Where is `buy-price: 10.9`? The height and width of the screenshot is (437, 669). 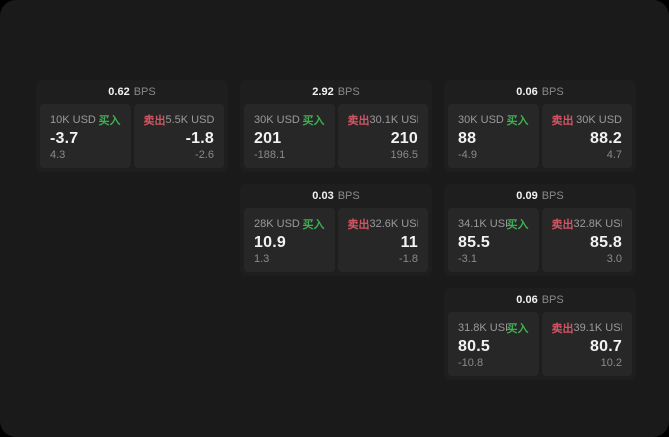 buy-price: 10.9 is located at coordinates (270, 242).